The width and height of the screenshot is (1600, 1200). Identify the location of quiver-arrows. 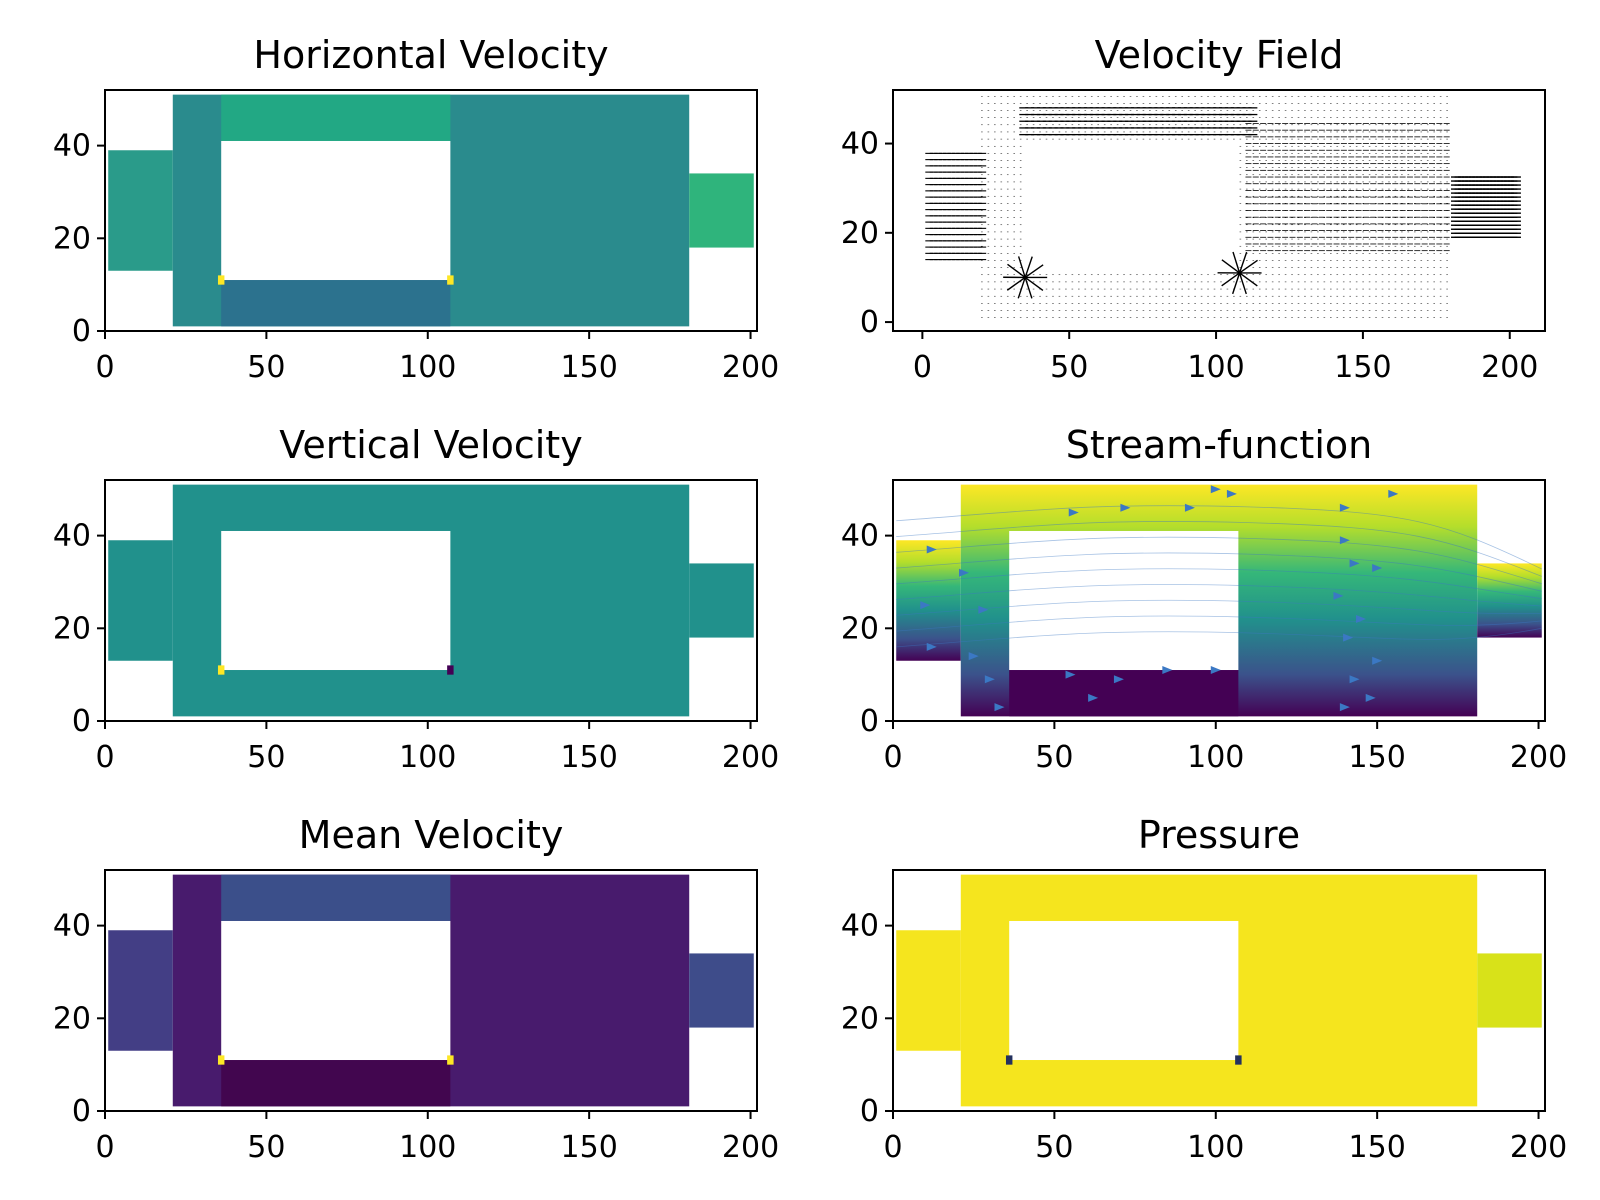
(1223, 206).